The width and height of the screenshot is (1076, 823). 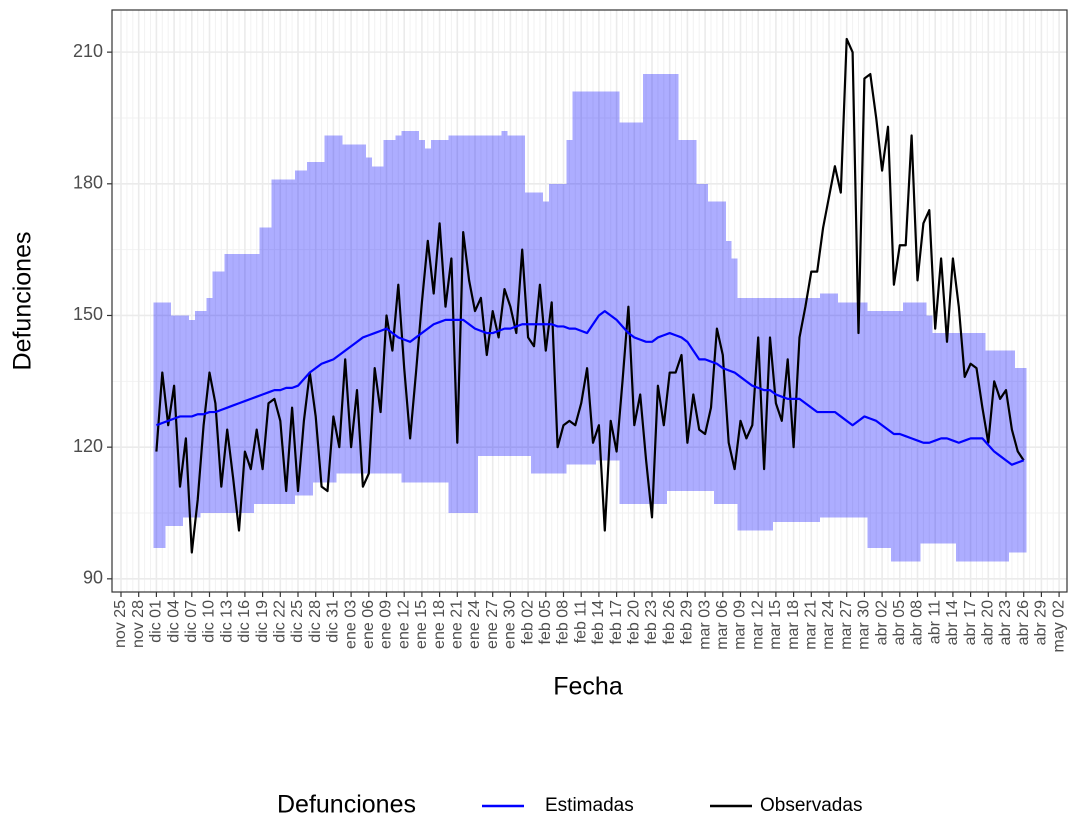 What do you see at coordinates (439, 624) in the screenshot?
I see `x-tick-label: ene 18` at bounding box center [439, 624].